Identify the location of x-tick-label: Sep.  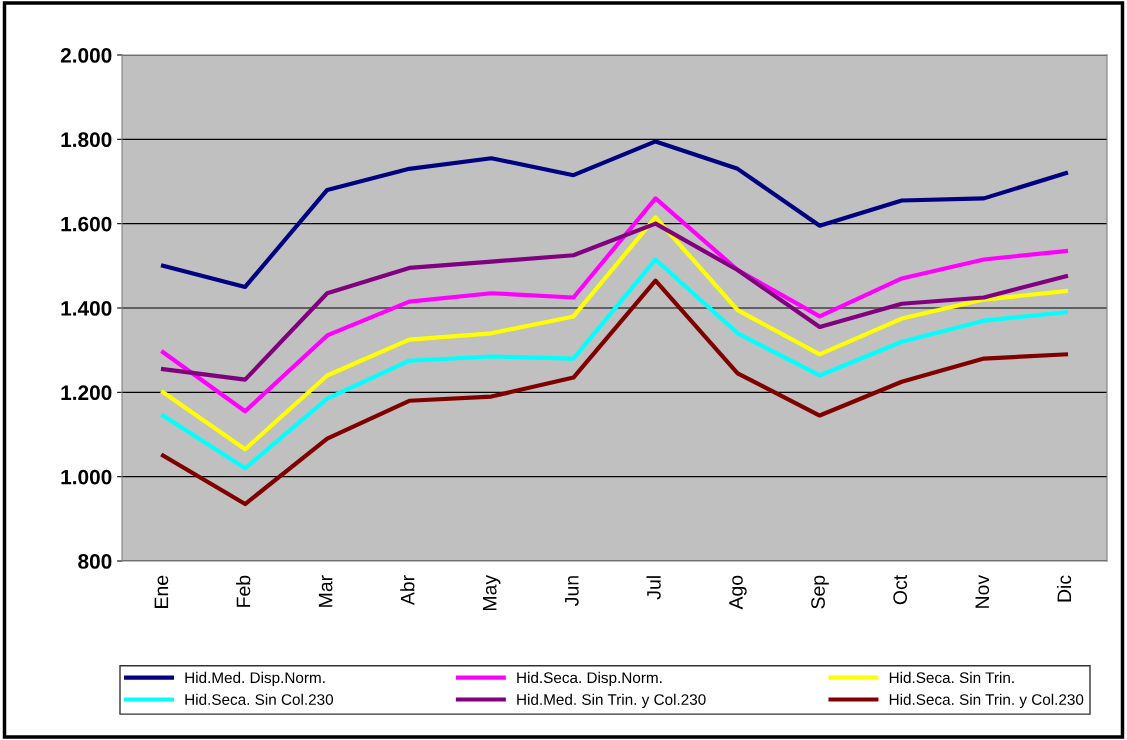
(820, 592).